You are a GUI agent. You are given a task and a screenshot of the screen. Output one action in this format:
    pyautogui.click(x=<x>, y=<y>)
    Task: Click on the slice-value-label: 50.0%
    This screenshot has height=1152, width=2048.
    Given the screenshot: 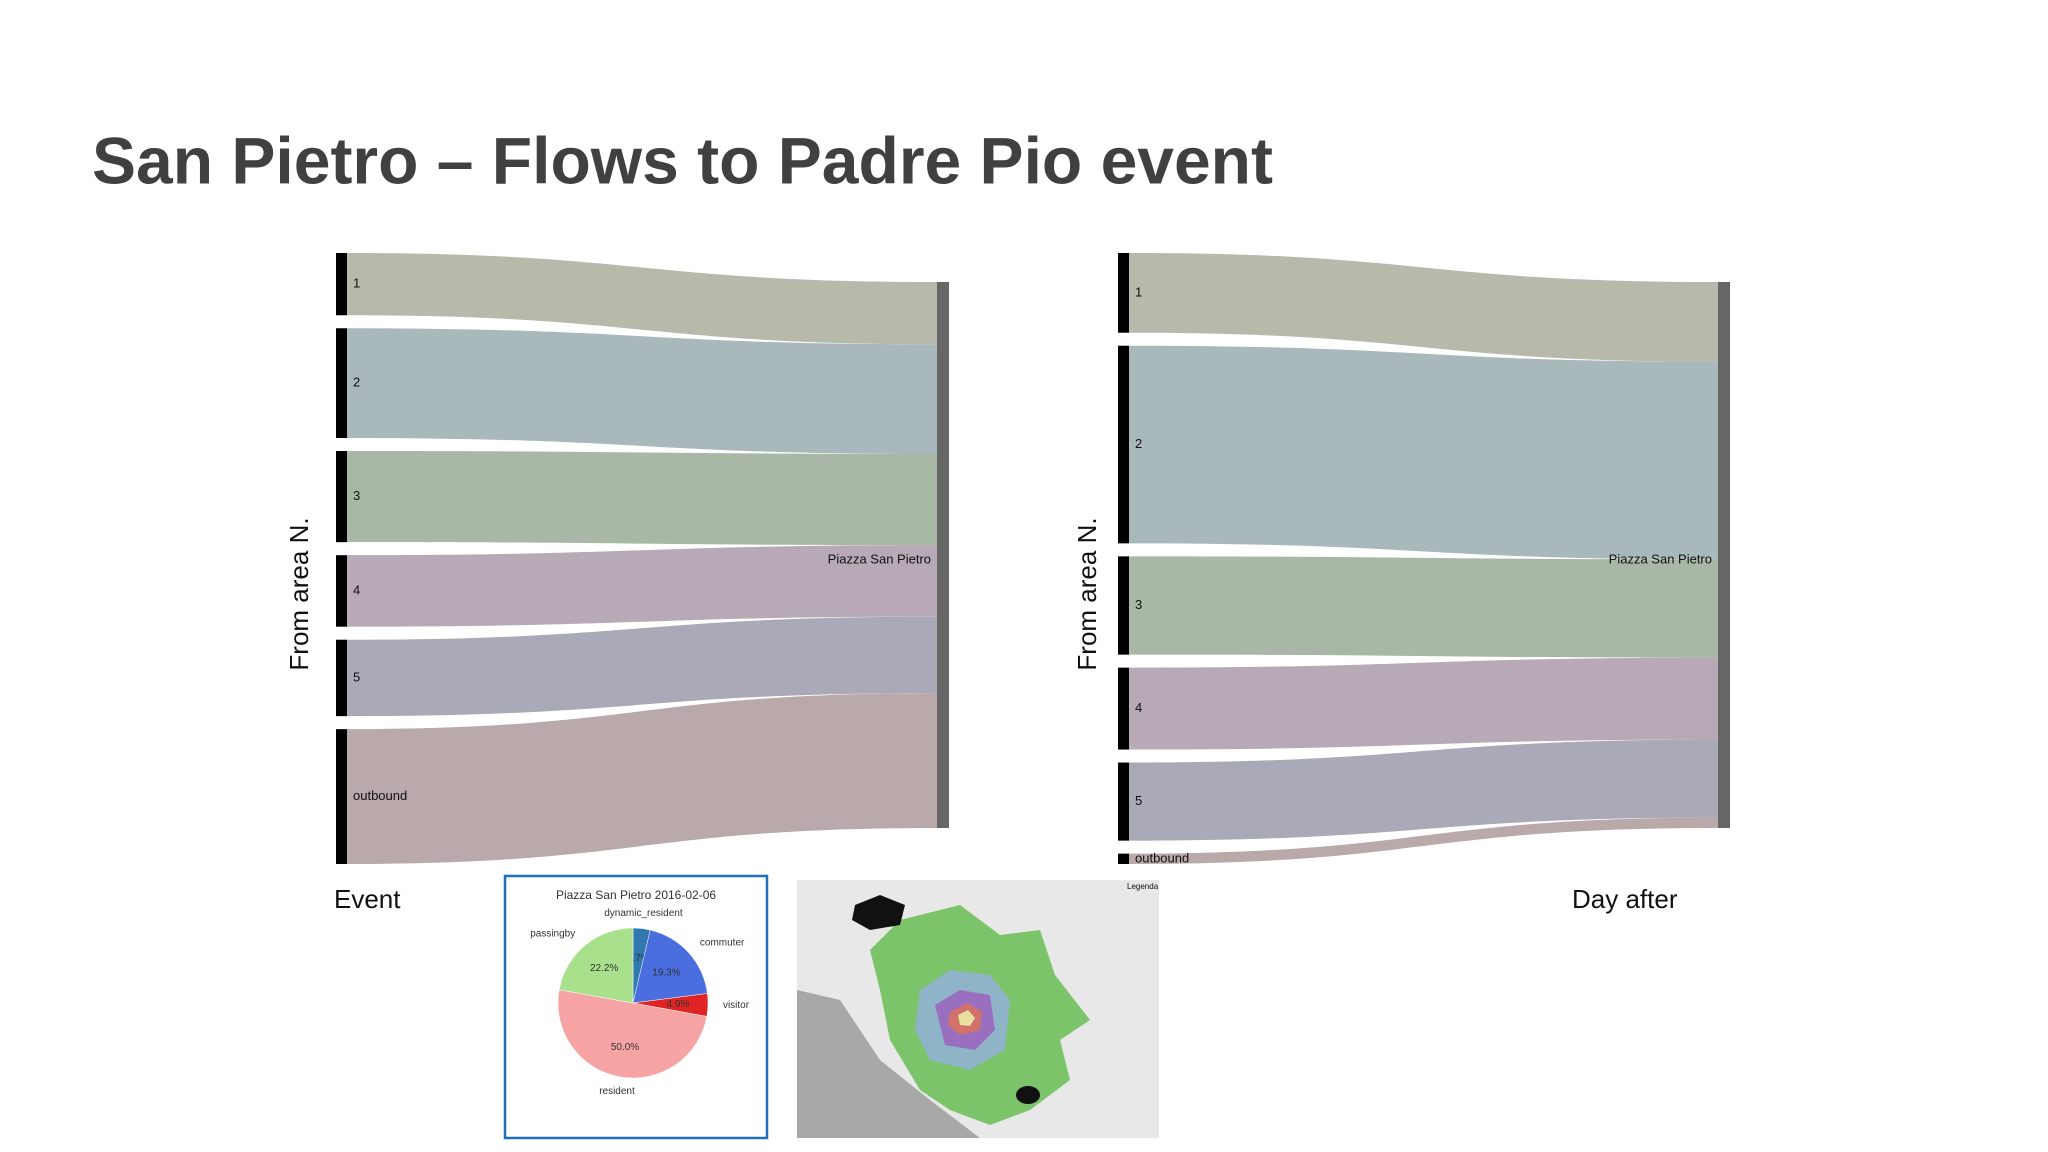 What is the action you would take?
    pyautogui.click(x=625, y=1047)
    